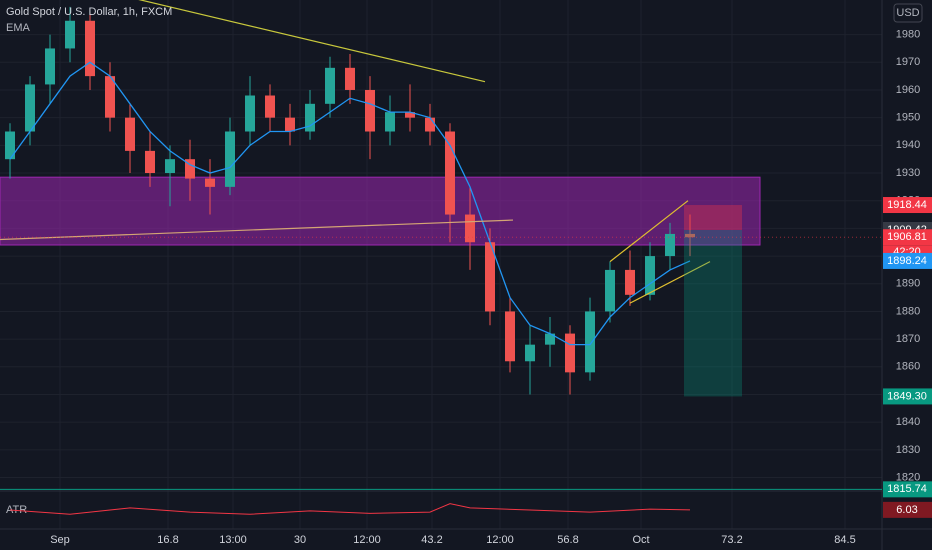  I want to click on y-tick-label: 1870, so click(908, 339).